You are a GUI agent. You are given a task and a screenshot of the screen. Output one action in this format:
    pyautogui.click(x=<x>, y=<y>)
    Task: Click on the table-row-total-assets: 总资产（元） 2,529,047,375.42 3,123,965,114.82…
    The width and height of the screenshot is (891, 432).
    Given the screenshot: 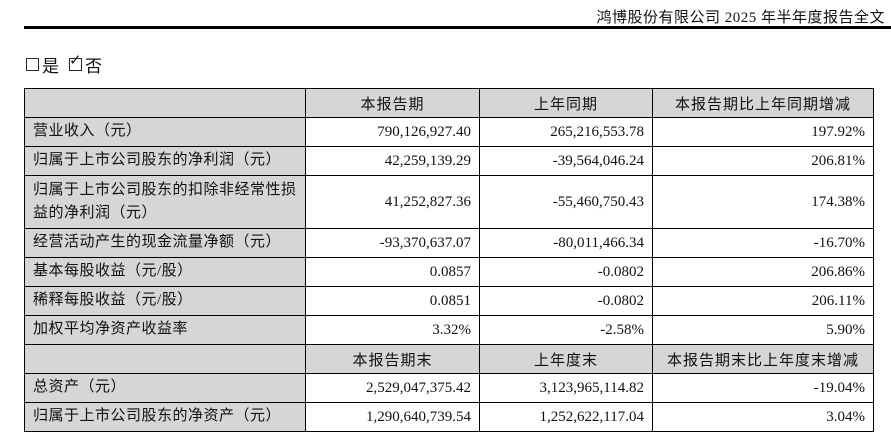 What is the action you would take?
    pyautogui.click(x=449, y=388)
    